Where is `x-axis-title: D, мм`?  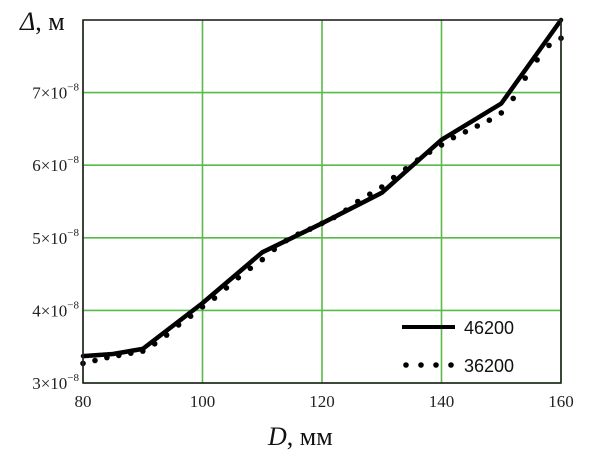 x-axis-title: D, мм is located at coordinates (300, 436).